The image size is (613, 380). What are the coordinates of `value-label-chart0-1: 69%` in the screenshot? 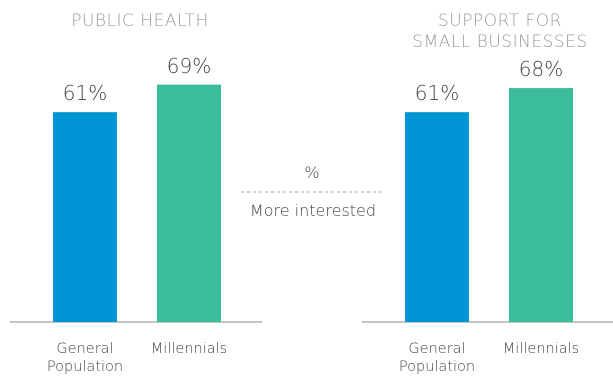 It's located at (189, 65).